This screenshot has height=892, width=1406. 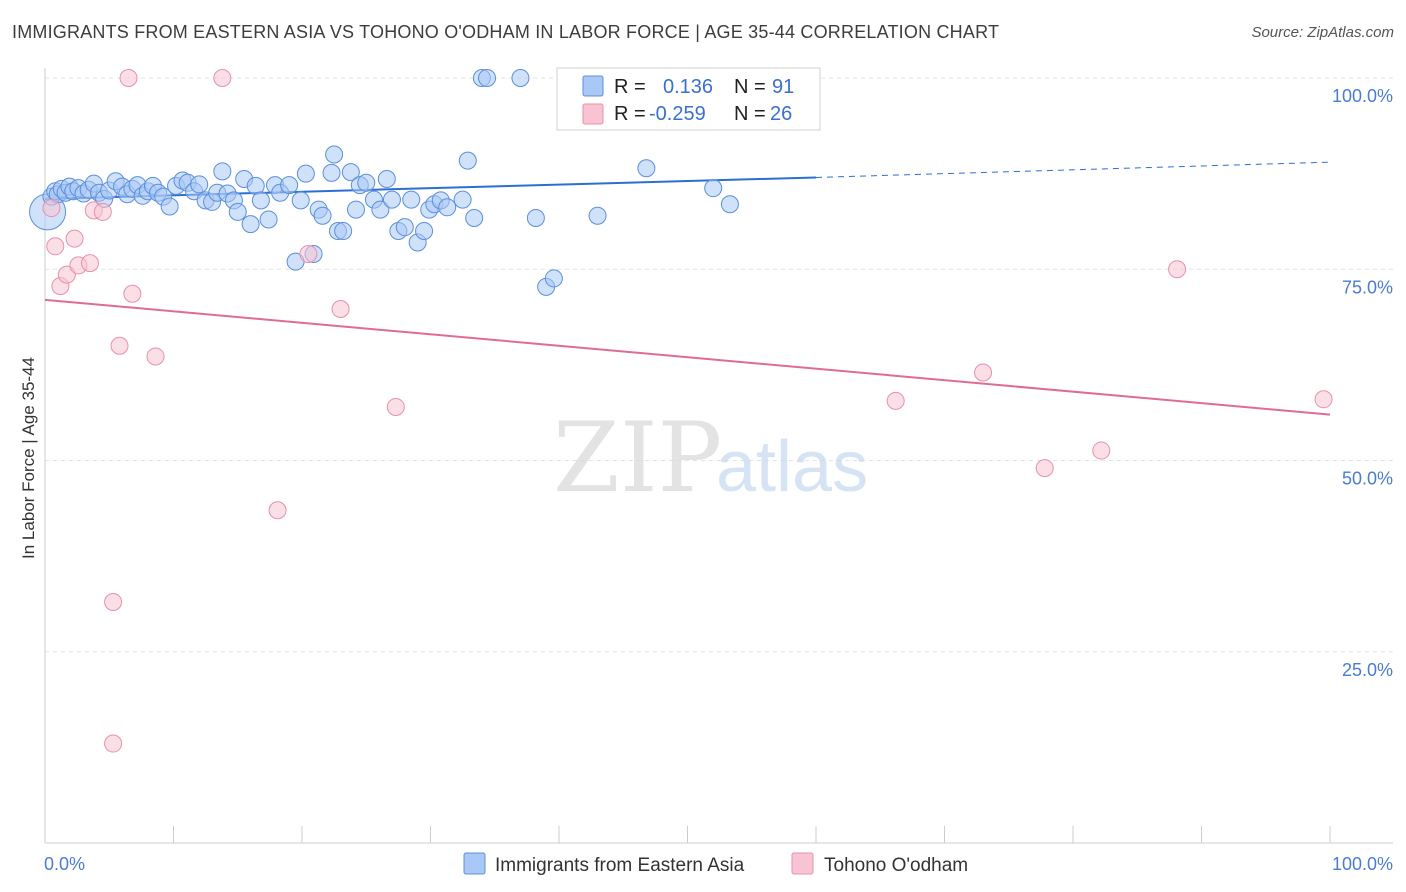 What do you see at coordinates (688, 99) in the screenshot?
I see `stats-legend: R = 0.136 N = 91 R = -0.259 N = 26` at bounding box center [688, 99].